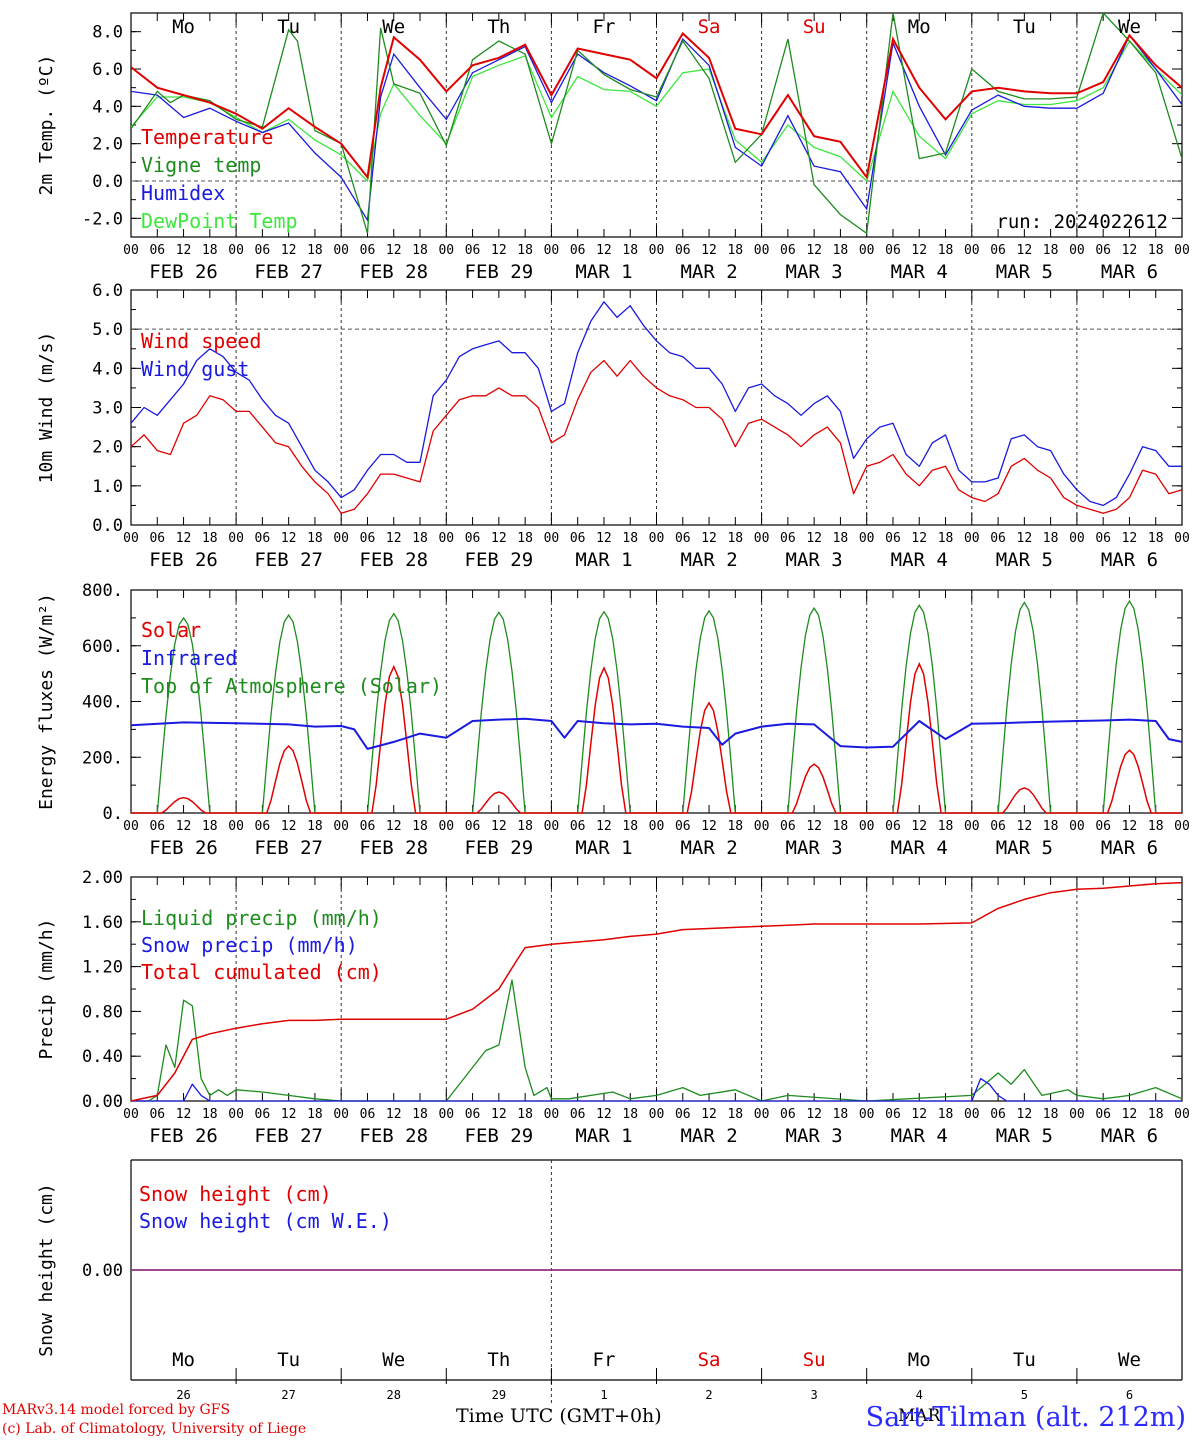  What do you see at coordinates (919, 272) in the screenshot?
I see `date-label: MAR 4` at bounding box center [919, 272].